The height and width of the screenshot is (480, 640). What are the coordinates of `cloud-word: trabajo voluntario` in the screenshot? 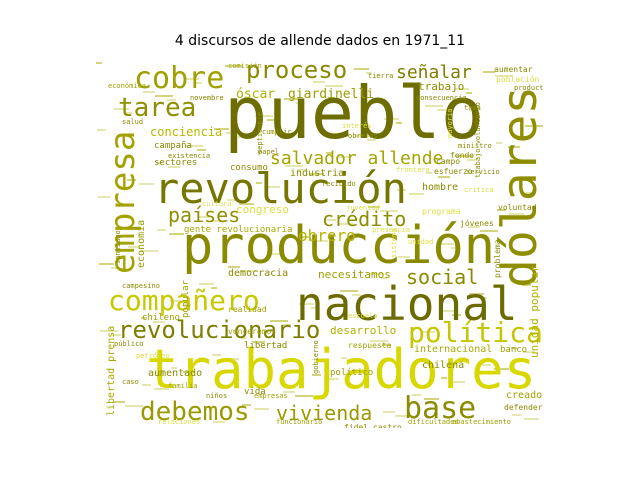 It's located at (478, 140).